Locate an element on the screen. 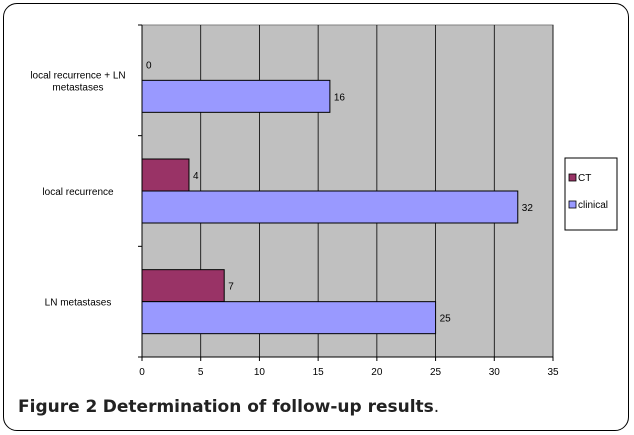  caption-text: Determination of follow-up results is located at coordinates (268, 407).